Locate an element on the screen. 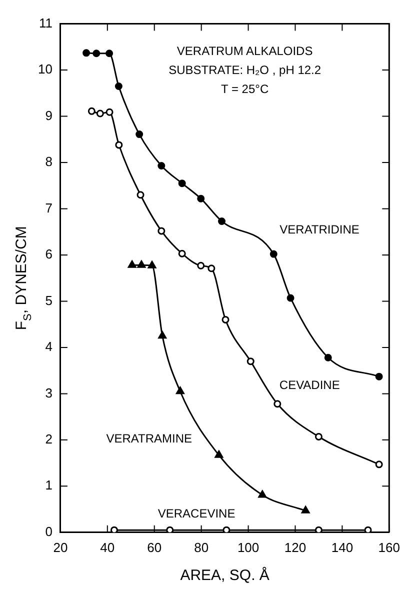 The width and height of the screenshot is (417, 600). x-tick-label: 60 is located at coordinates (154, 547).